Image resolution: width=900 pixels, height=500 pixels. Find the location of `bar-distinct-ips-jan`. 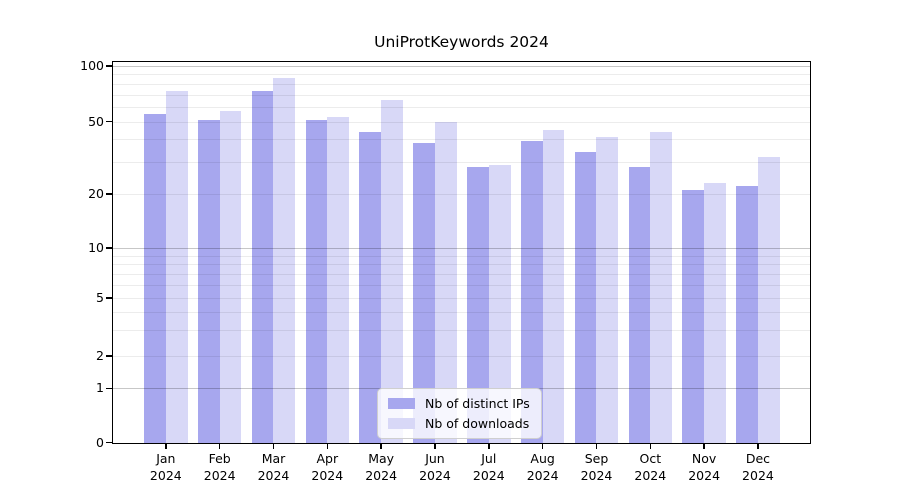

bar-distinct-ips-jan is located at coordinates (155, 278).